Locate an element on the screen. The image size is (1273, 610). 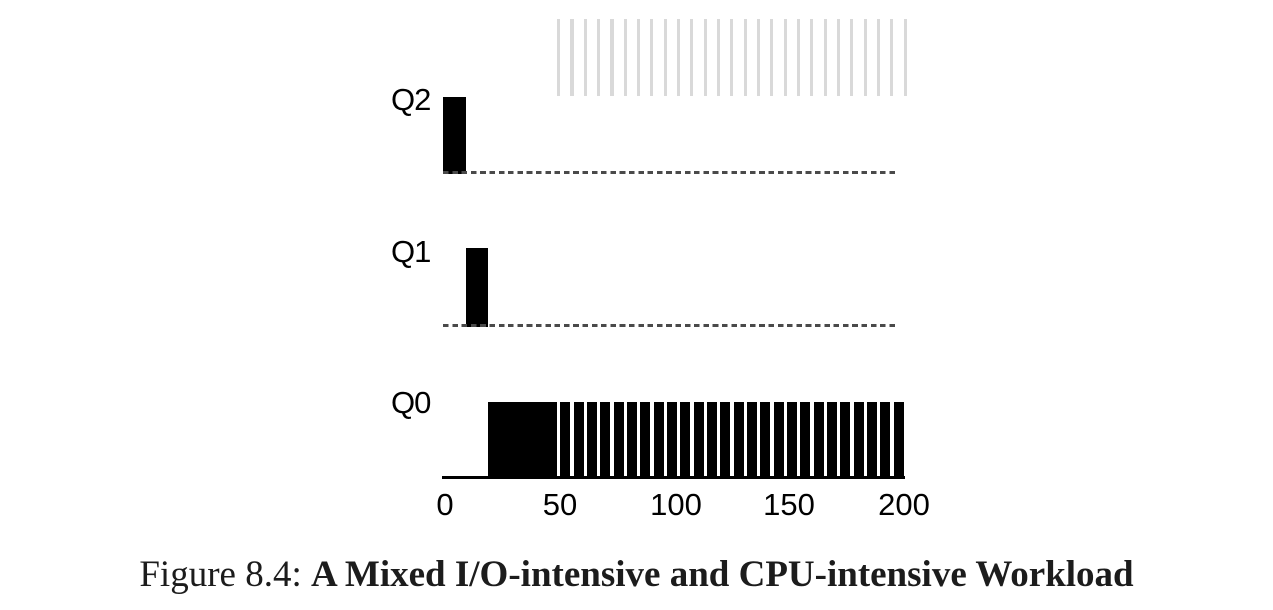
queue-label-q2: Q2 is located at coordinates (411, 99).